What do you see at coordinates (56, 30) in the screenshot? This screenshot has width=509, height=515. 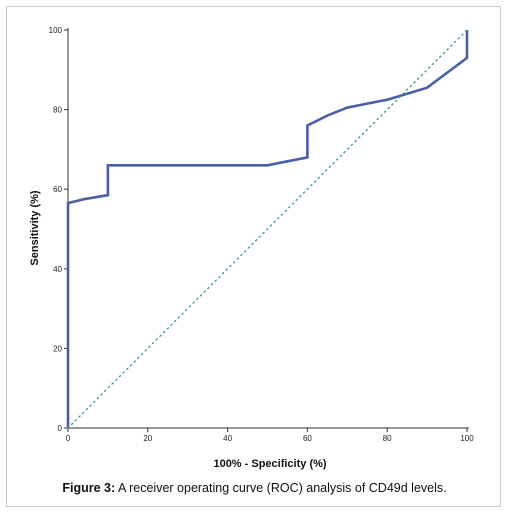 I see `y-tick-label: 100` at bounding box center [56, 30].